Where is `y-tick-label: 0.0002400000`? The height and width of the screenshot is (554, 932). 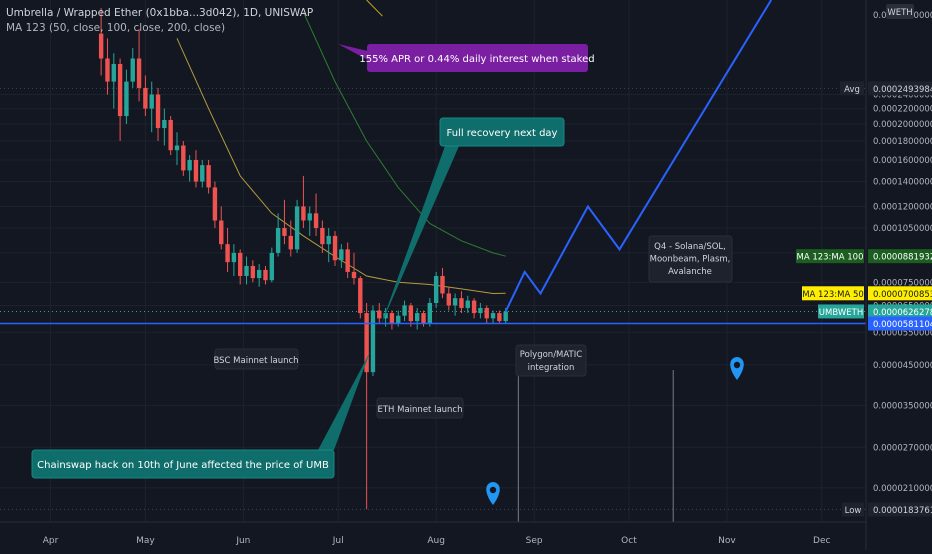
y-tick-label: 0.0002400000 is located at coordinates (902, 96).